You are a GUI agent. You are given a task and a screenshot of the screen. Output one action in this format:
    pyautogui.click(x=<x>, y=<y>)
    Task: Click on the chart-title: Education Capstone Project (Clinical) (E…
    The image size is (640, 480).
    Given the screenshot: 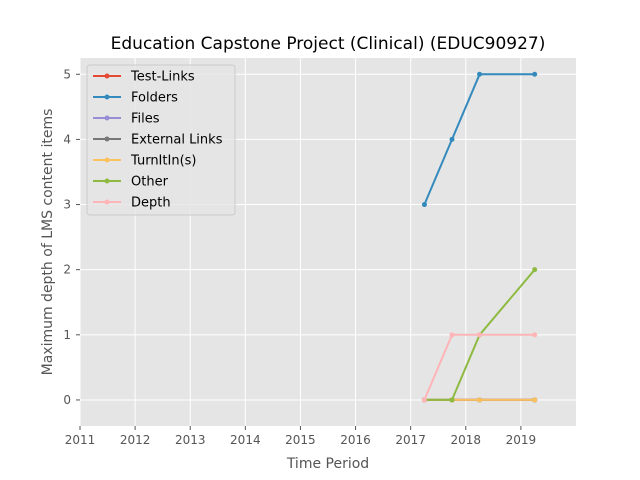 What is the action you would take?
    pyautogui.click(x=328, y=44)
    